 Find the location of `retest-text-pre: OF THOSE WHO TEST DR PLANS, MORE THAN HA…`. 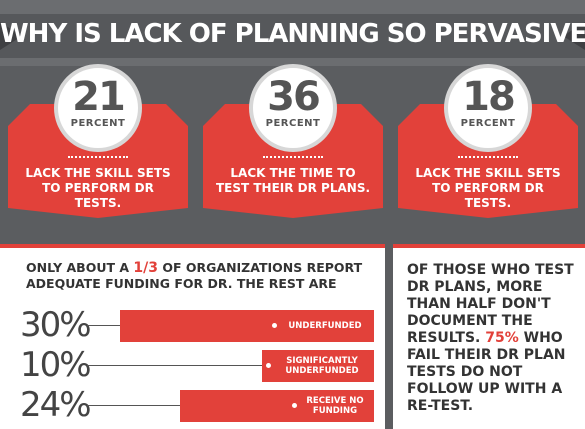

retest-text-pre: OF THOSE WHO TEST DR PLANS, MORE THAN HA… is located at coordinates (490, 304).